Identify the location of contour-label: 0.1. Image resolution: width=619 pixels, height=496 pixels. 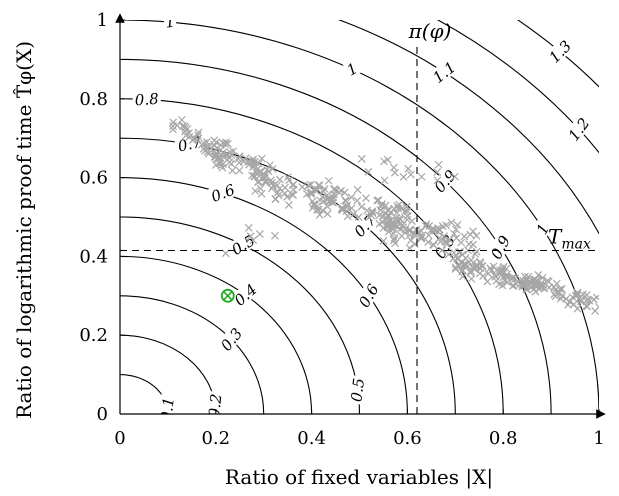
(167, 404).